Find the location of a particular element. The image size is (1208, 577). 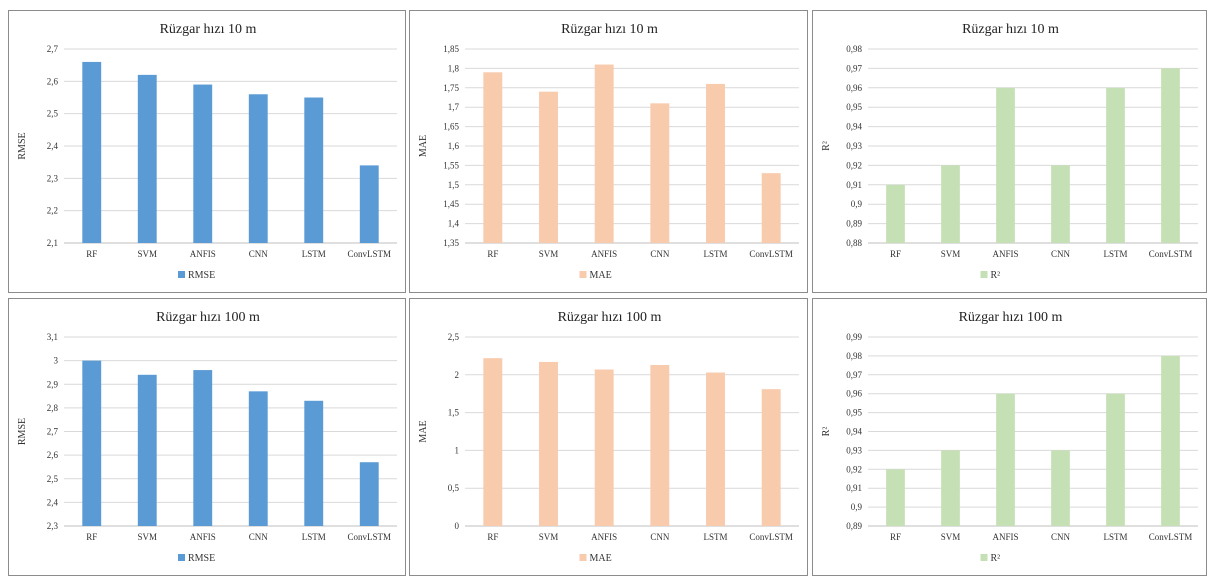

y-tick-label: 1,7 is located at coordinates (454, 107).